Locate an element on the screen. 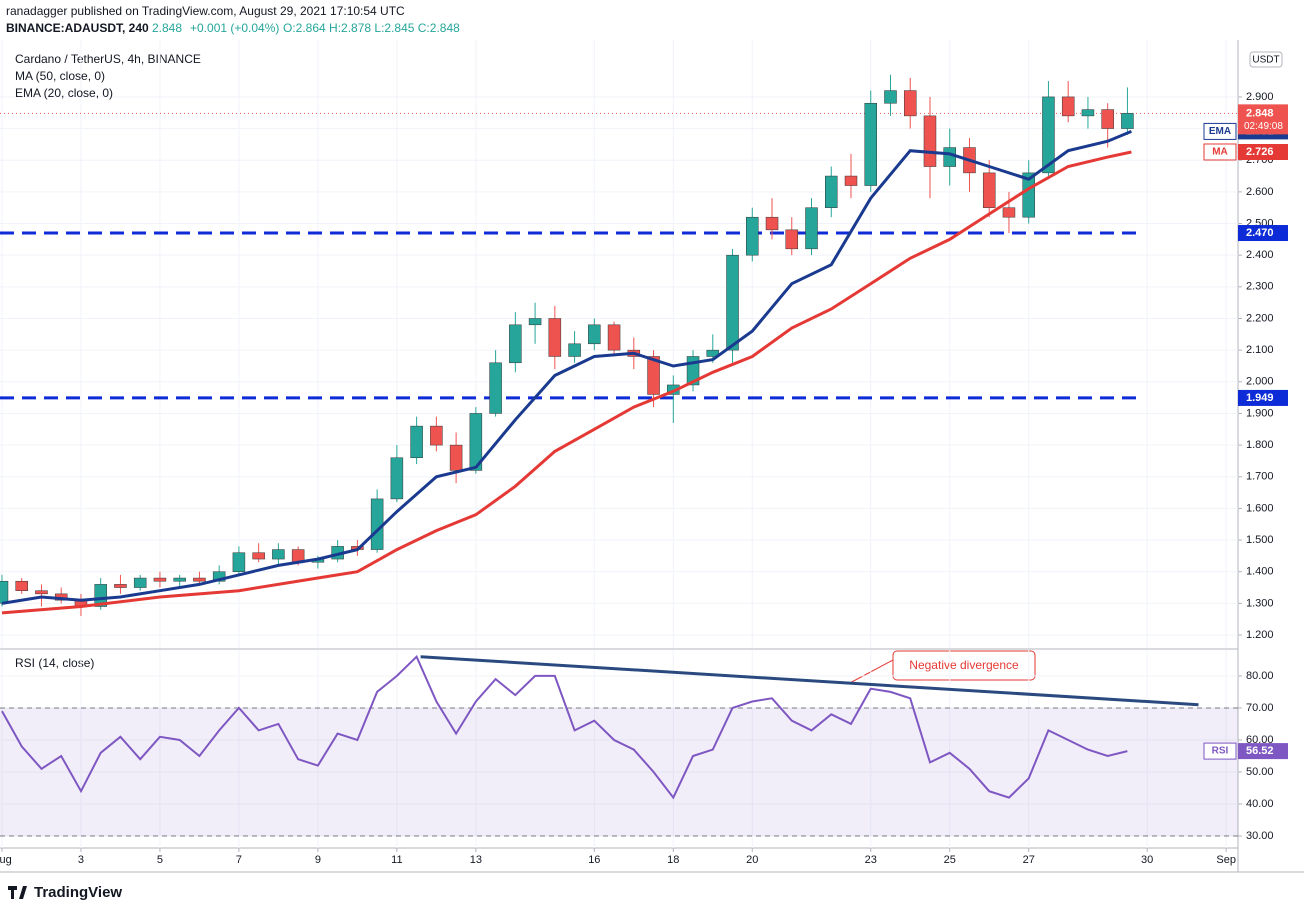 The image size is (1304, 912). rsi-band is located at coordinates (619, 771).